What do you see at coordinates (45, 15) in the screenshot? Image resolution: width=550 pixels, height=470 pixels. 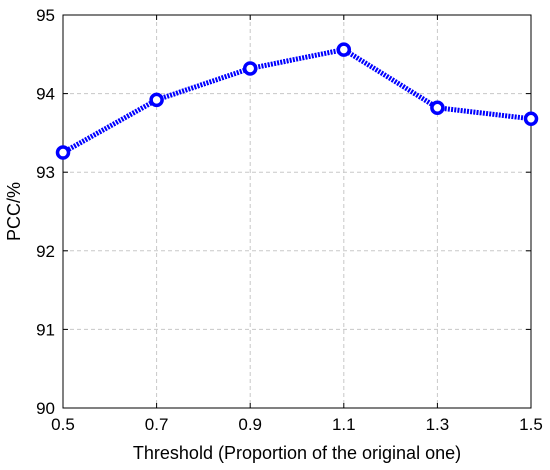 I see `y-tick-label: 95` at bounding box center [45, 15].